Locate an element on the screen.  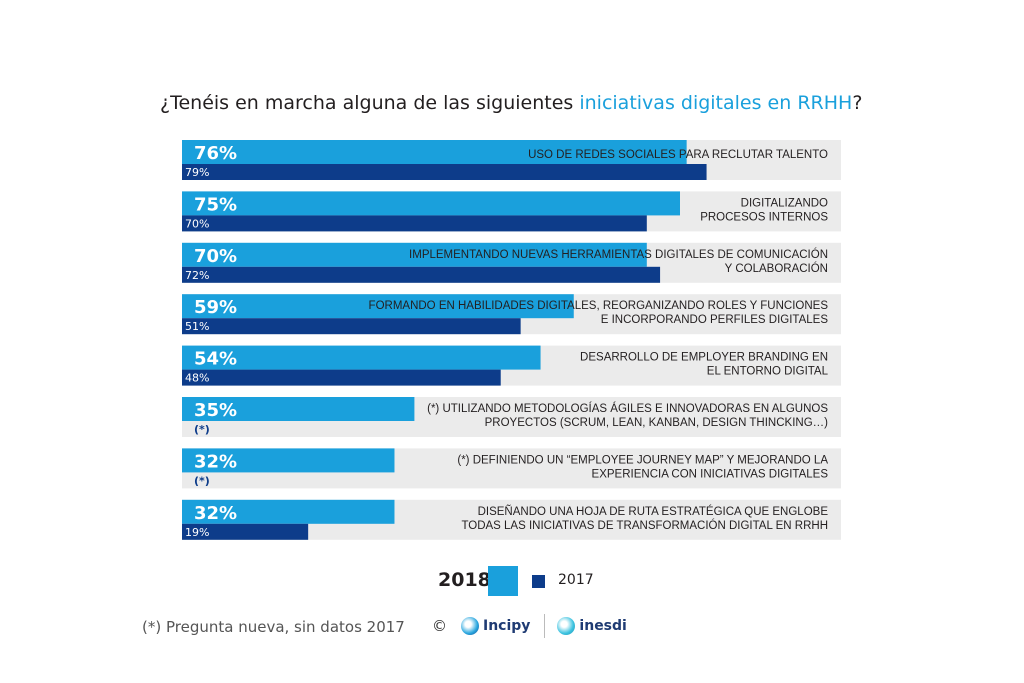
data-label-2018: 70% is located at coordinates (215, 256).